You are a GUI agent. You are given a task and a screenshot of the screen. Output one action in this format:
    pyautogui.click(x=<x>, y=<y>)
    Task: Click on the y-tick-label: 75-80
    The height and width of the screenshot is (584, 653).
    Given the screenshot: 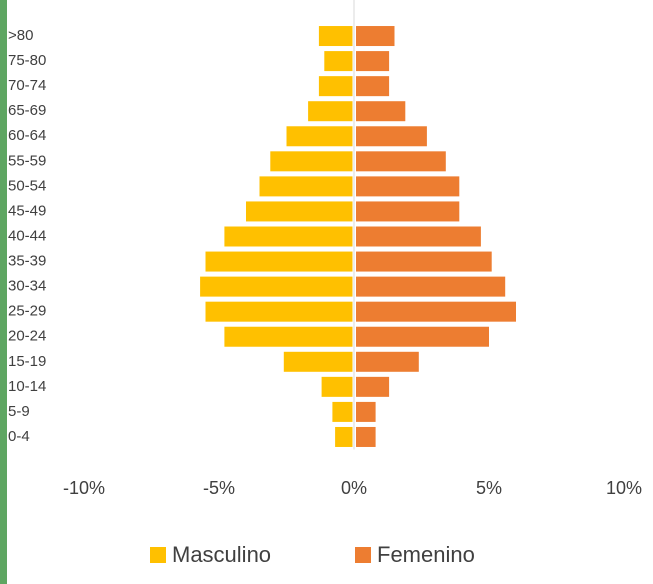 What is the action you would take?
    pyautogui.click(x=27, y=60)
    